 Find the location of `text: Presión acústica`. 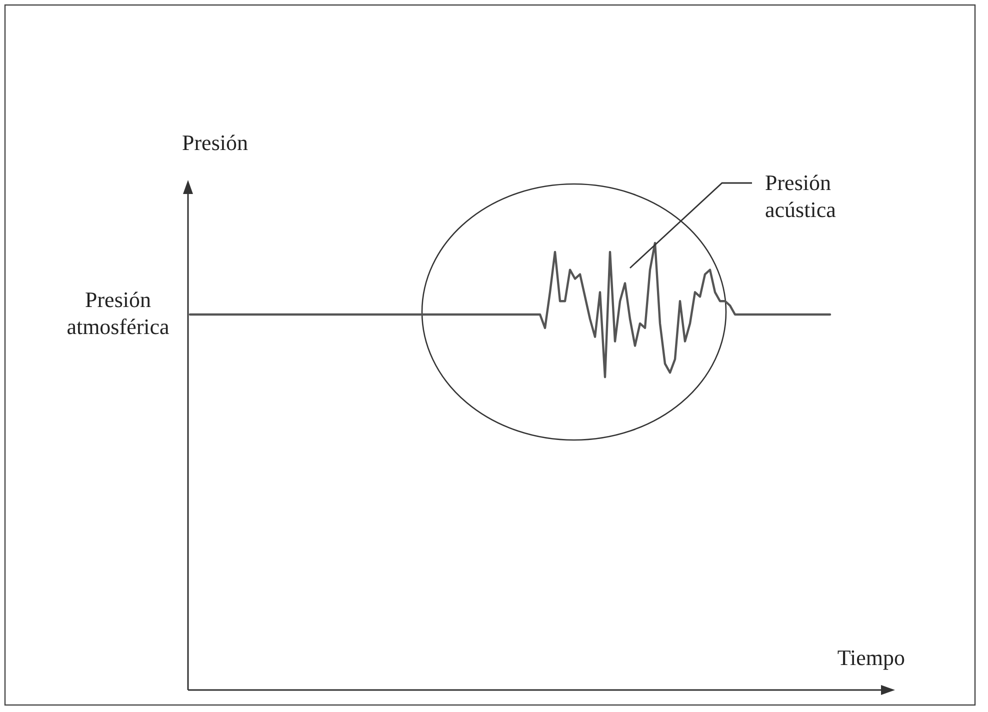

text: Presión acústica is located at coordinates (800, 196).